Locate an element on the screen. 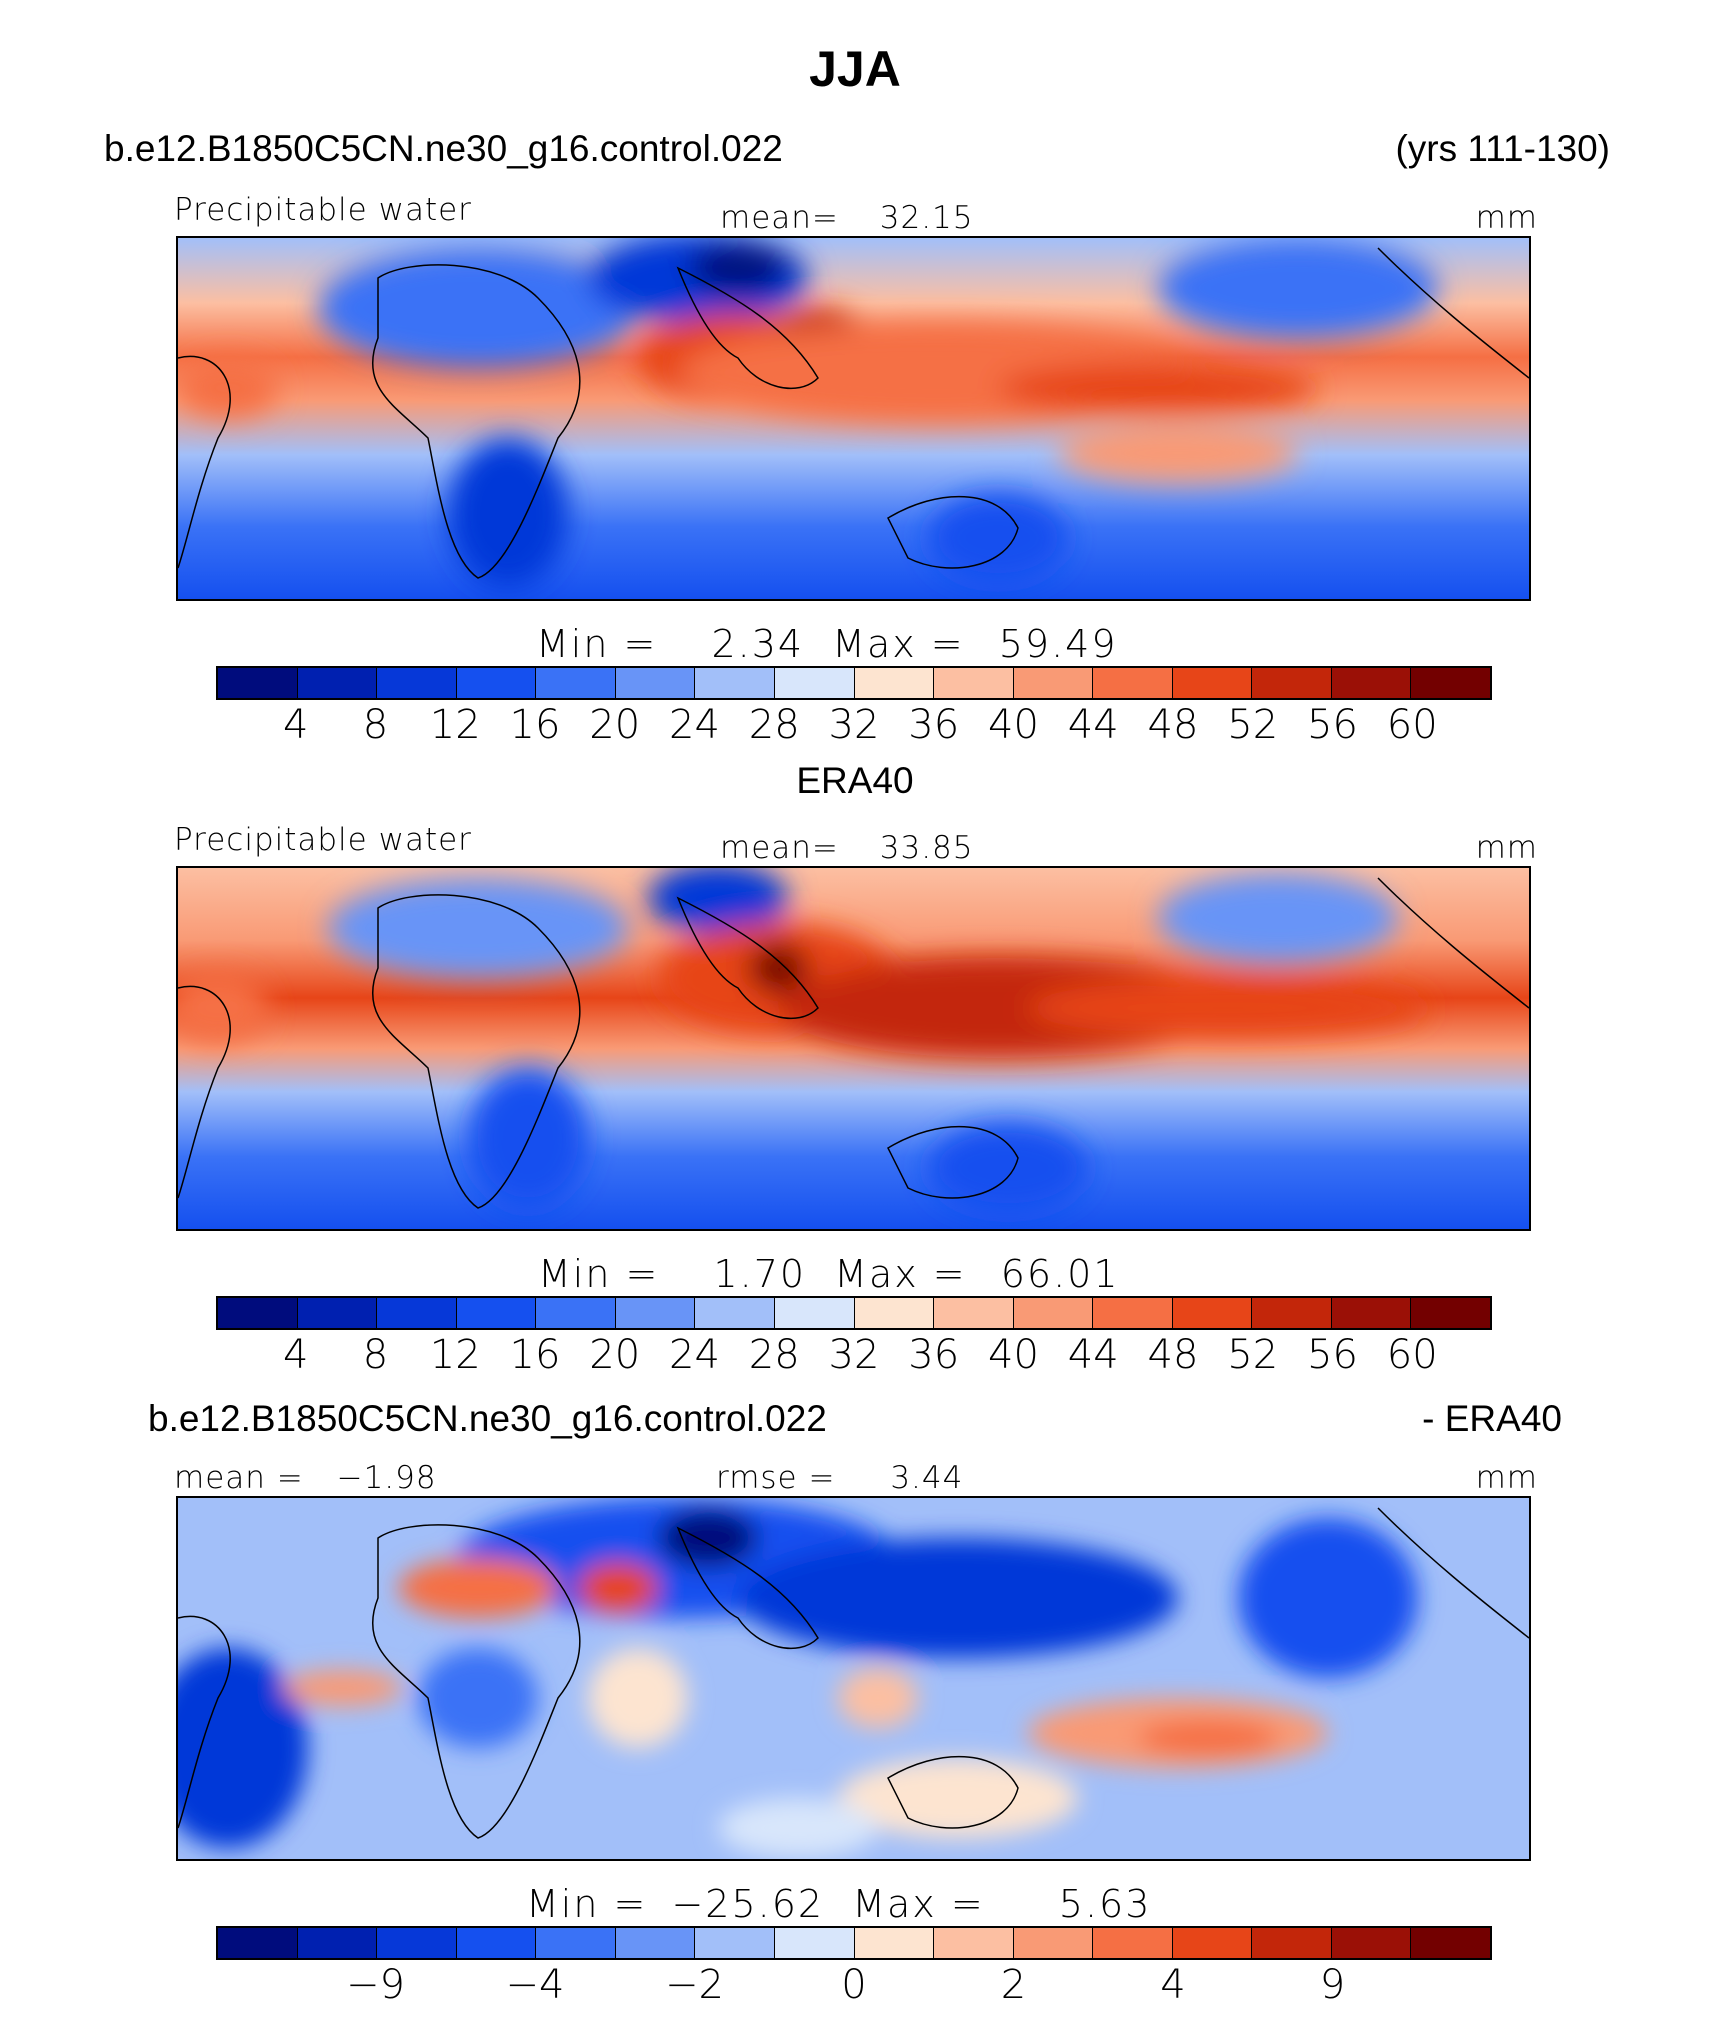  colorbar-tick-label: −2 is located at coordinates (694, 1985).